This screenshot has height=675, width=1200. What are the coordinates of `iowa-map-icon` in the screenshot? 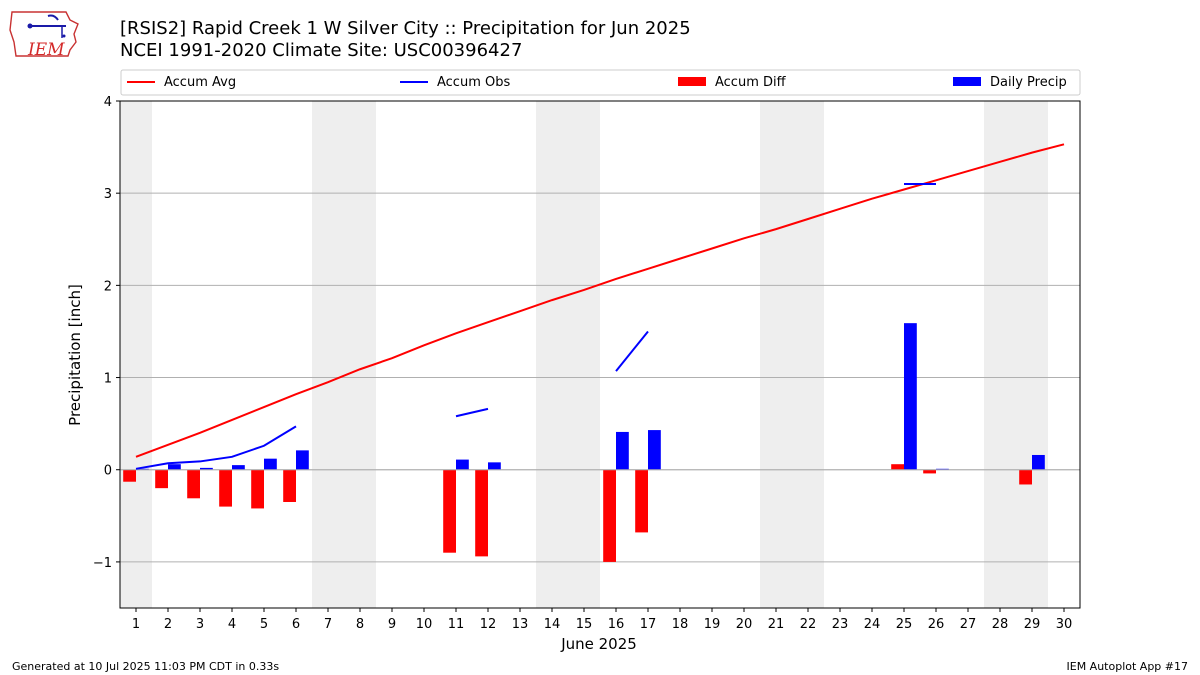 It's located at (44, 34).